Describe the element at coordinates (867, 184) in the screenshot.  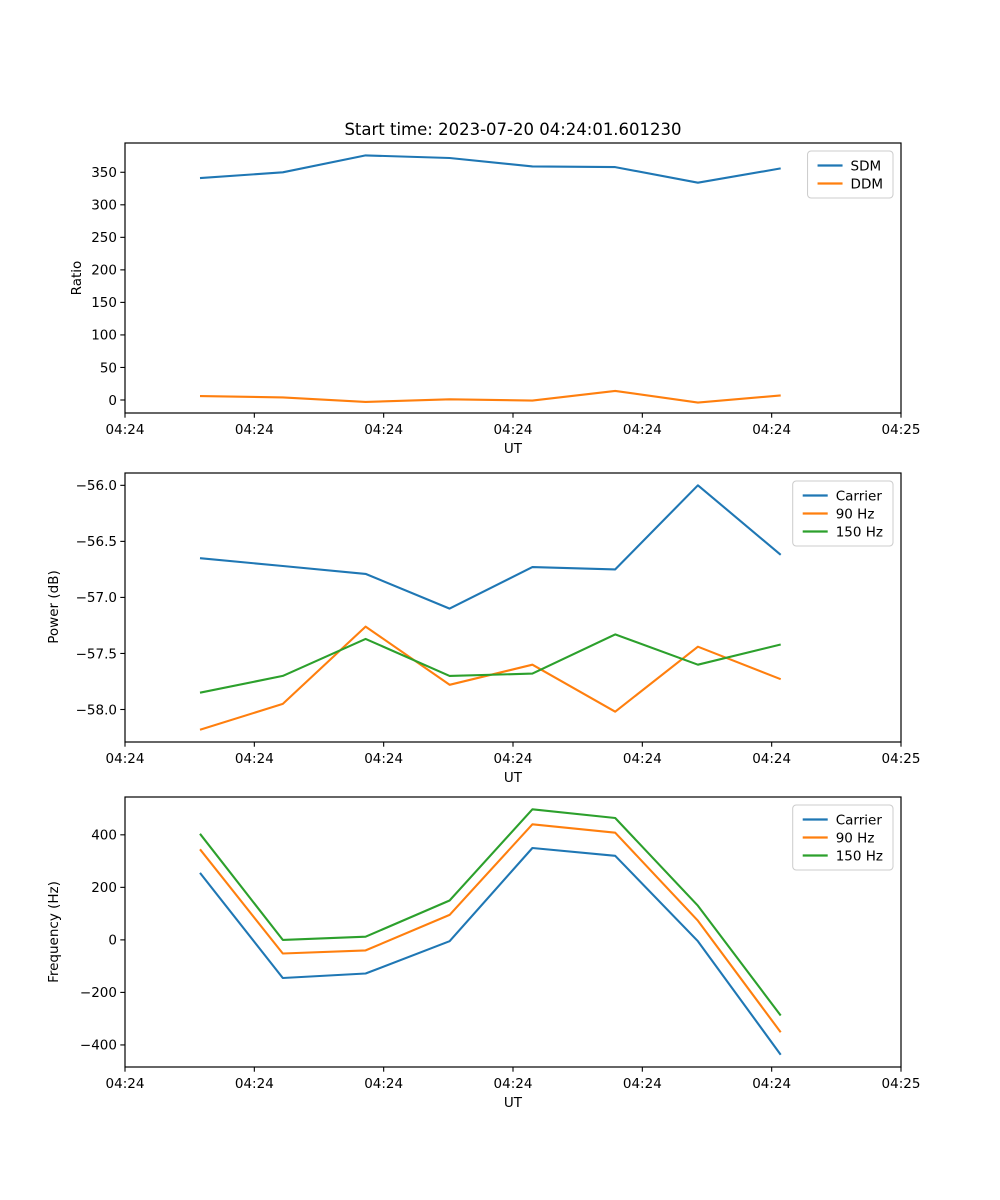
I see `legend-label: DDM` at that location.